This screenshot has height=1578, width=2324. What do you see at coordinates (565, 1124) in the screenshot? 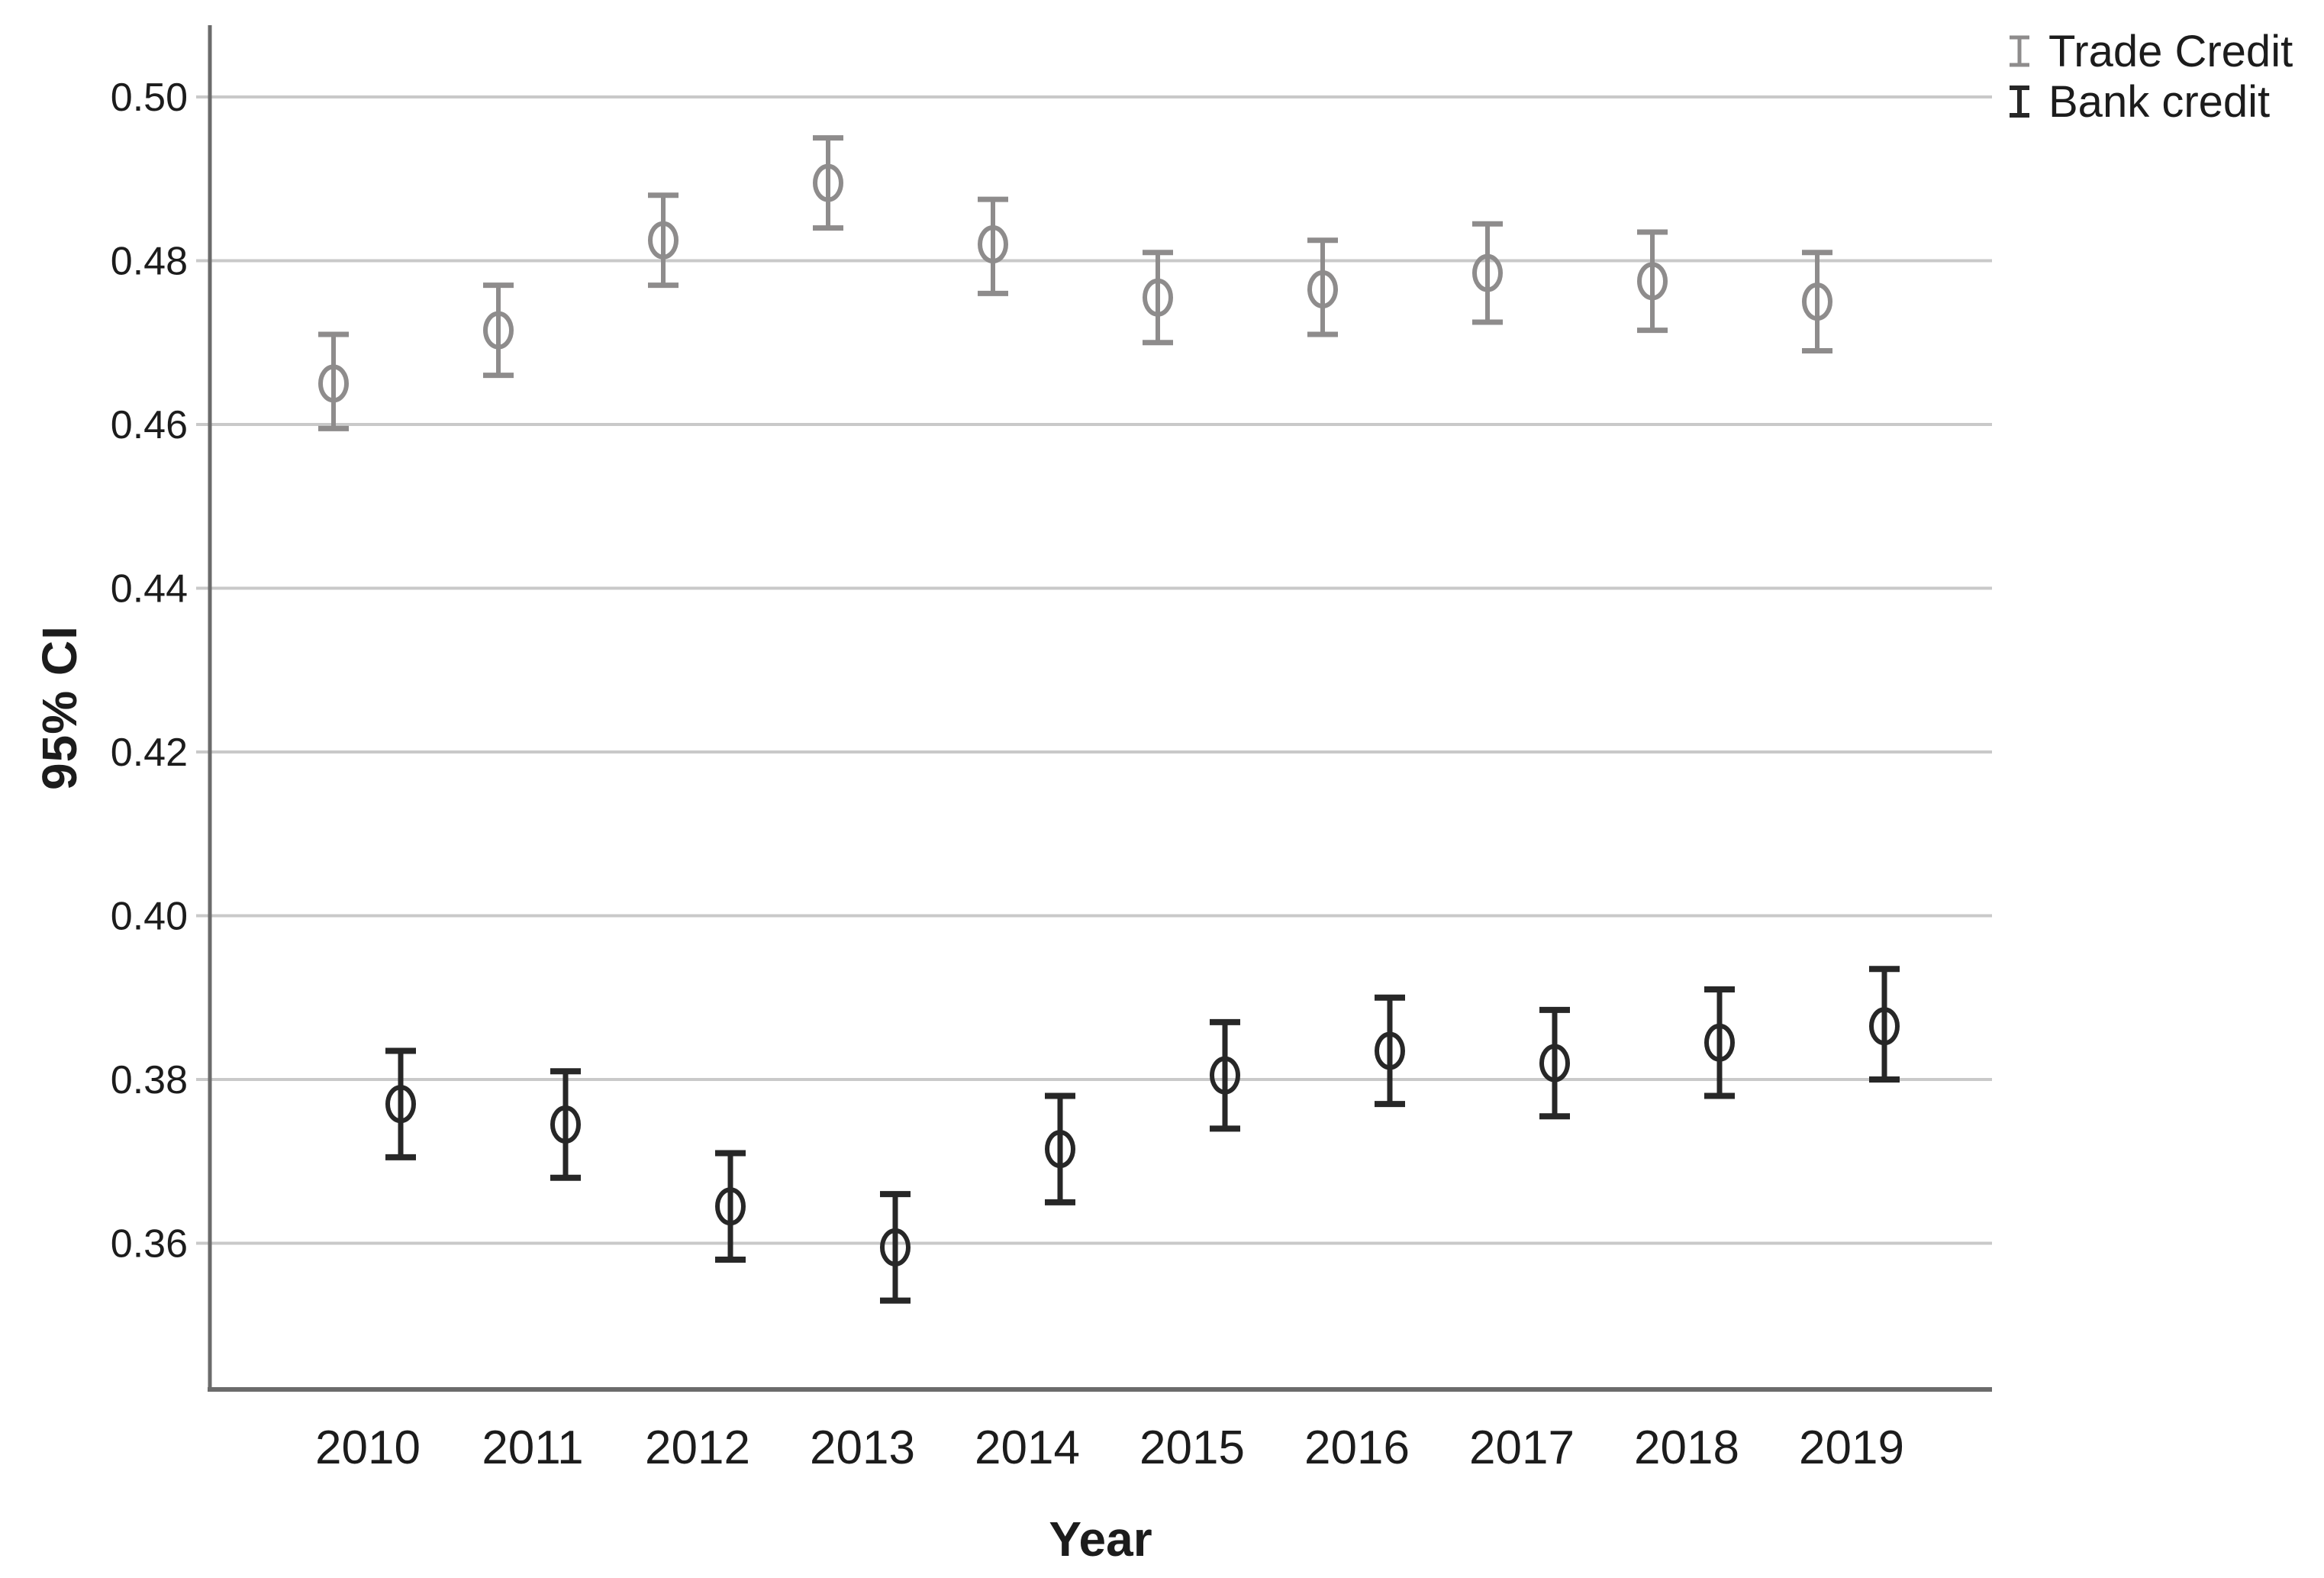
I see `marker-bank-credit-2011` at bounding box center [565, 1124].